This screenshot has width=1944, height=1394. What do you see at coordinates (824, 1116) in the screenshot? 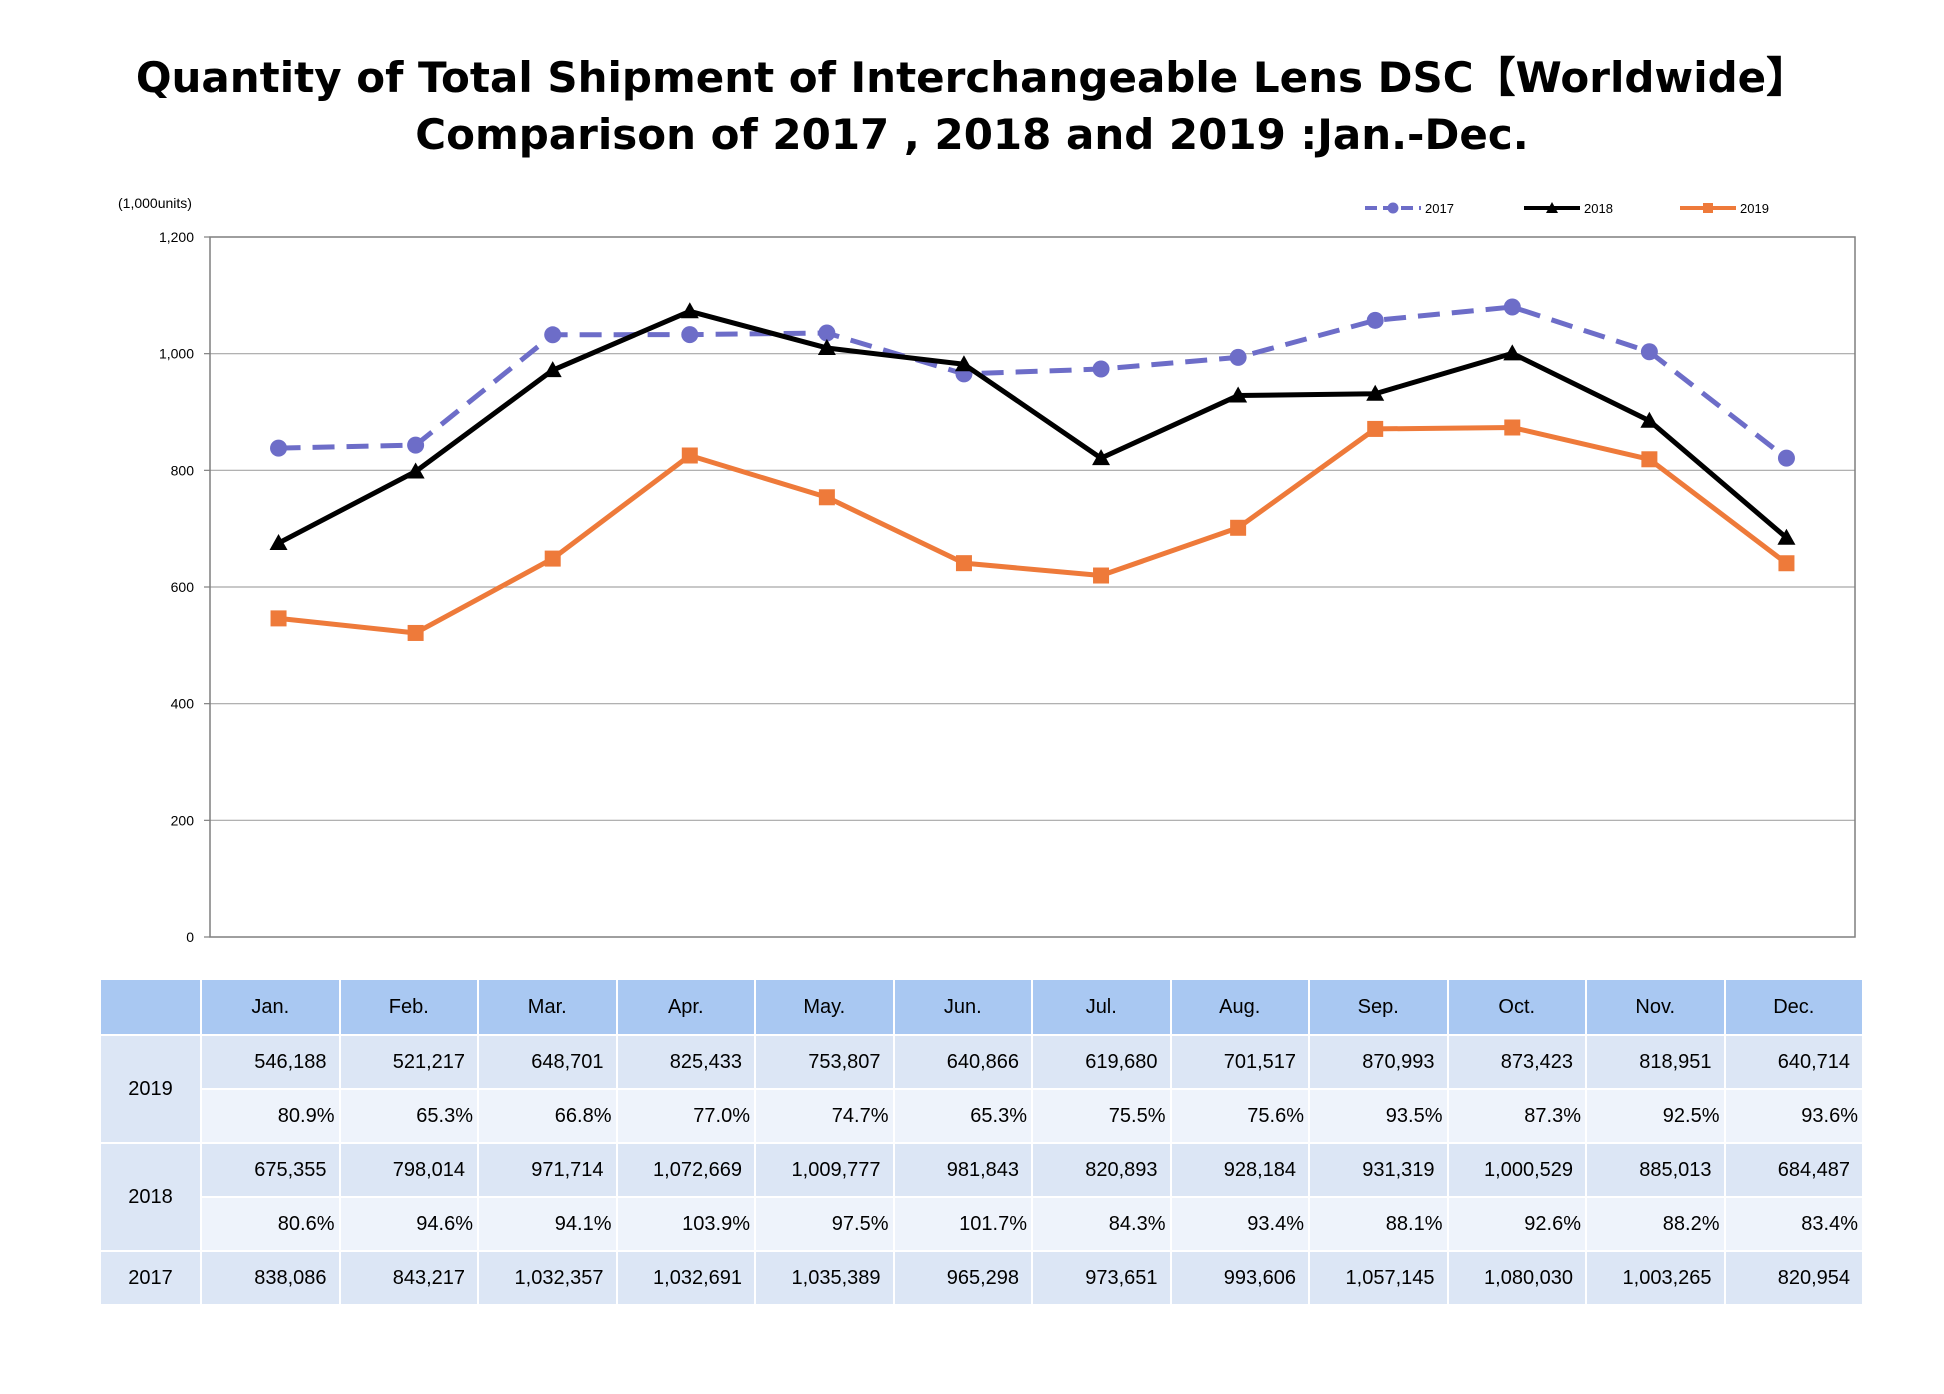
I see `ratio-cell: 74.7%` at bounding box center [824, 1116].